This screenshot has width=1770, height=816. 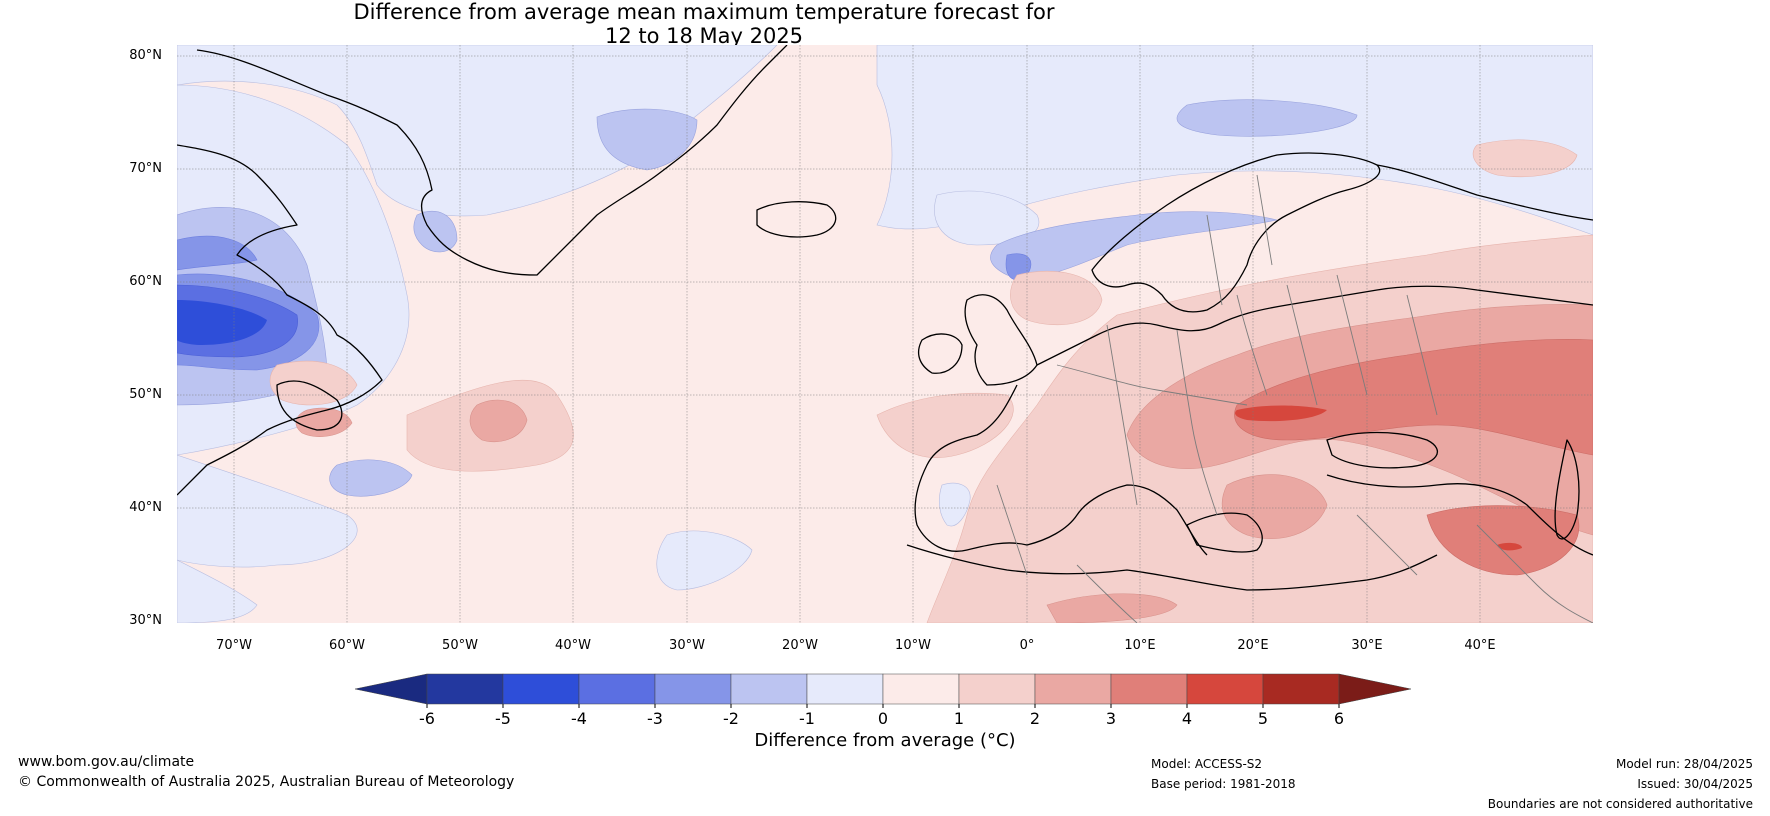 I want to click on lon-label-10w: 10°W, so click(x=913, y=645).